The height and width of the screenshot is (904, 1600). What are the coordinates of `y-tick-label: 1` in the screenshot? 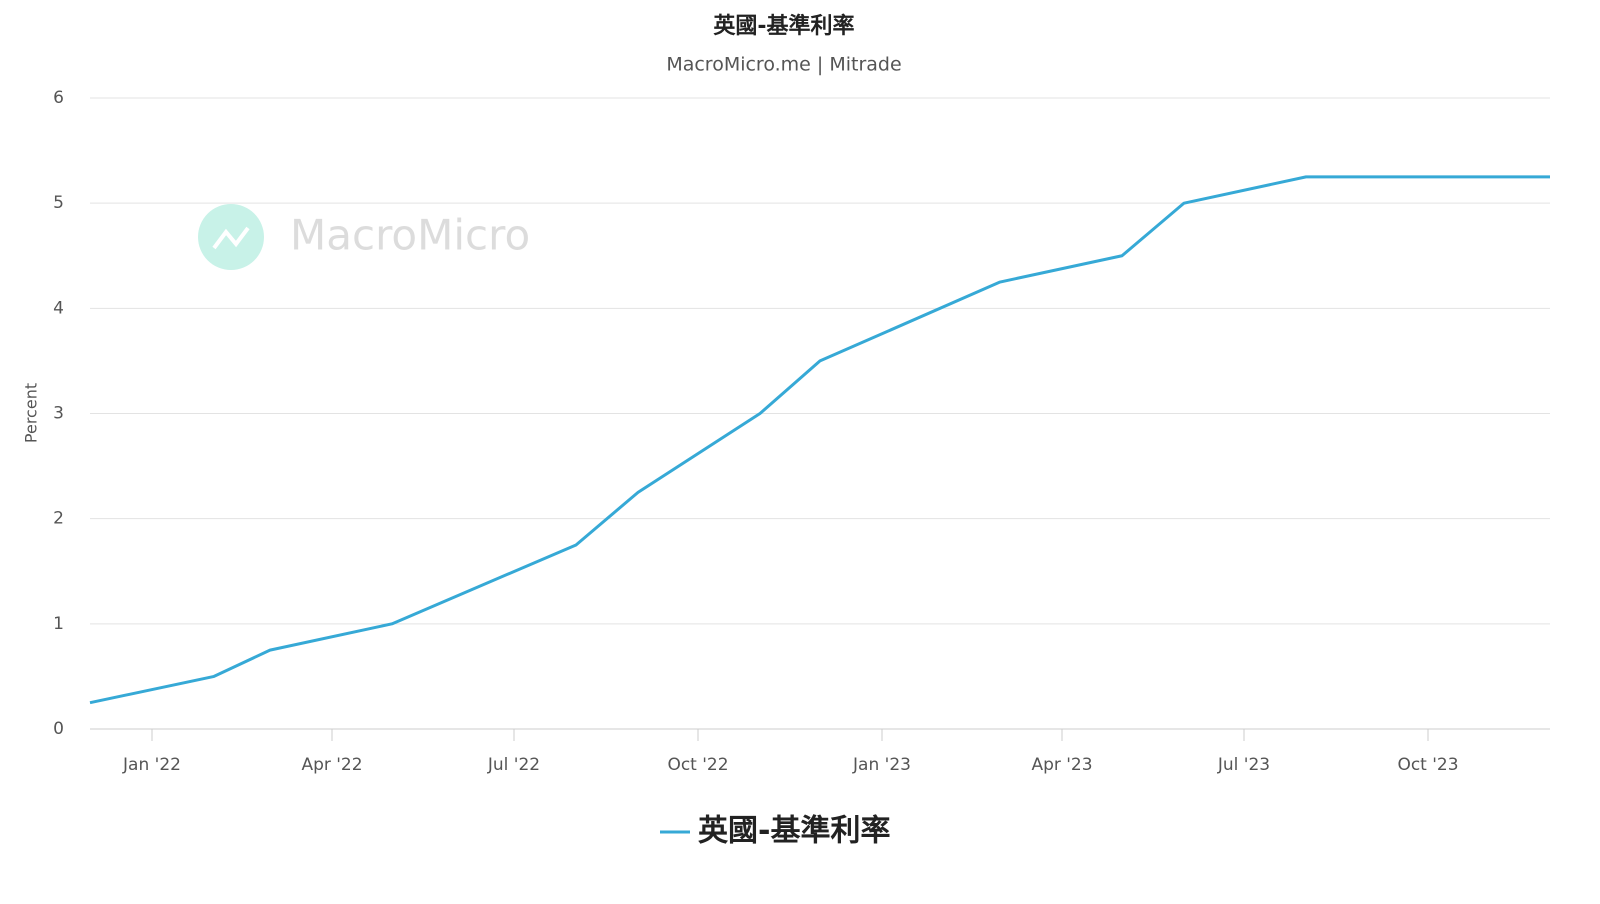 It's located at (58, 624).